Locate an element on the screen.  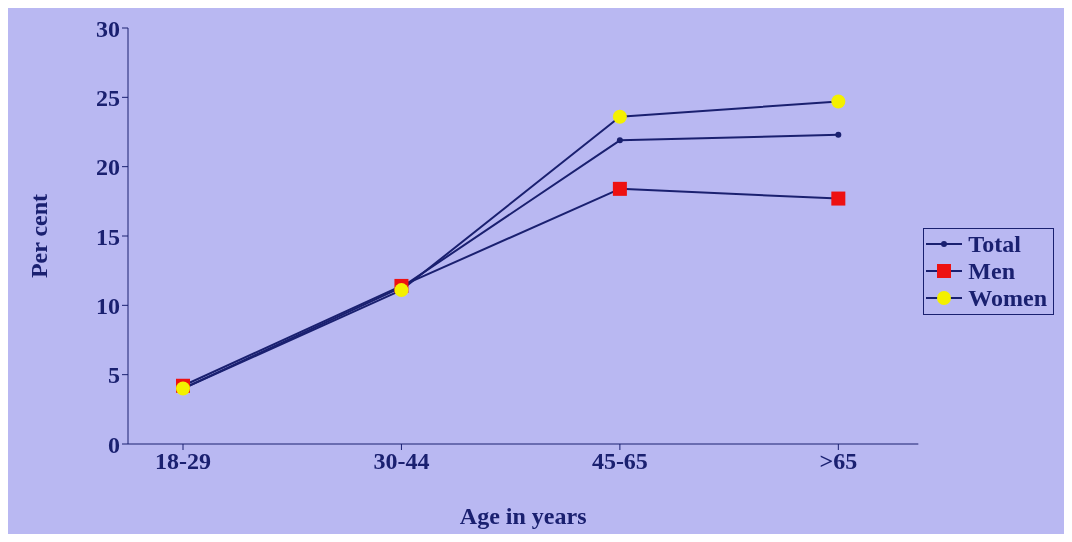
x-tick-label: >65 is located at coordinates (838, 461).